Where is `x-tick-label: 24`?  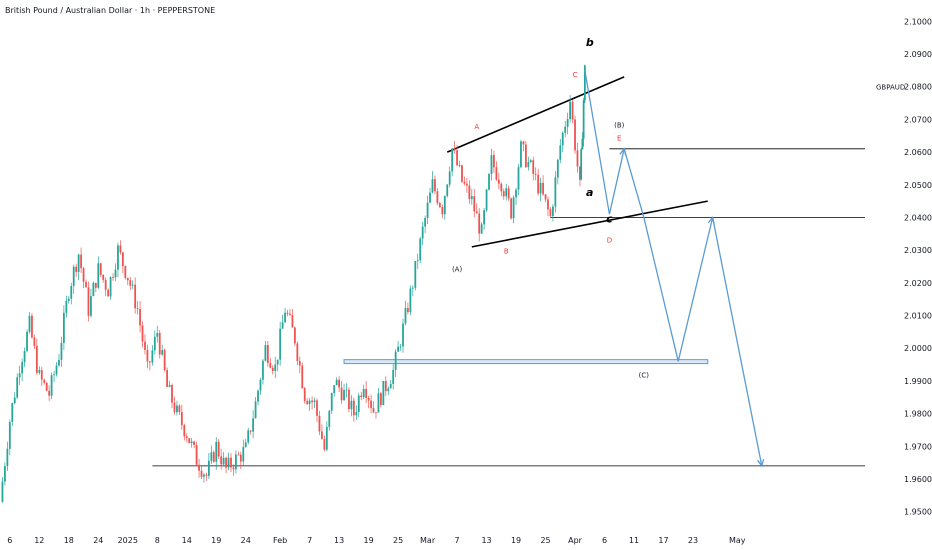 x-tick-label: 24 is located at coordinates (246, 540).